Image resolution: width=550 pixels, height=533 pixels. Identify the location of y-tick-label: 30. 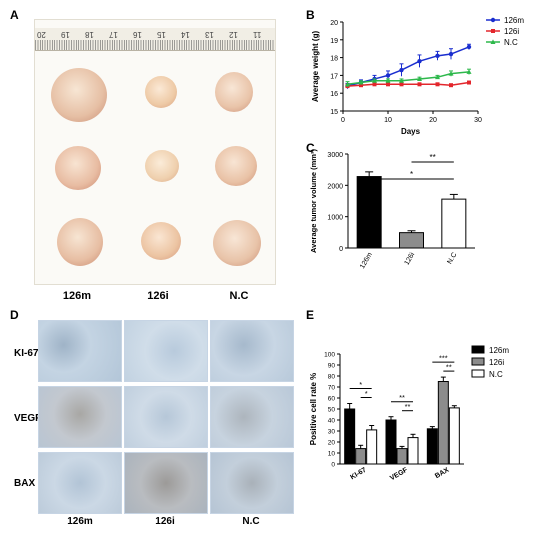
(332, 432).